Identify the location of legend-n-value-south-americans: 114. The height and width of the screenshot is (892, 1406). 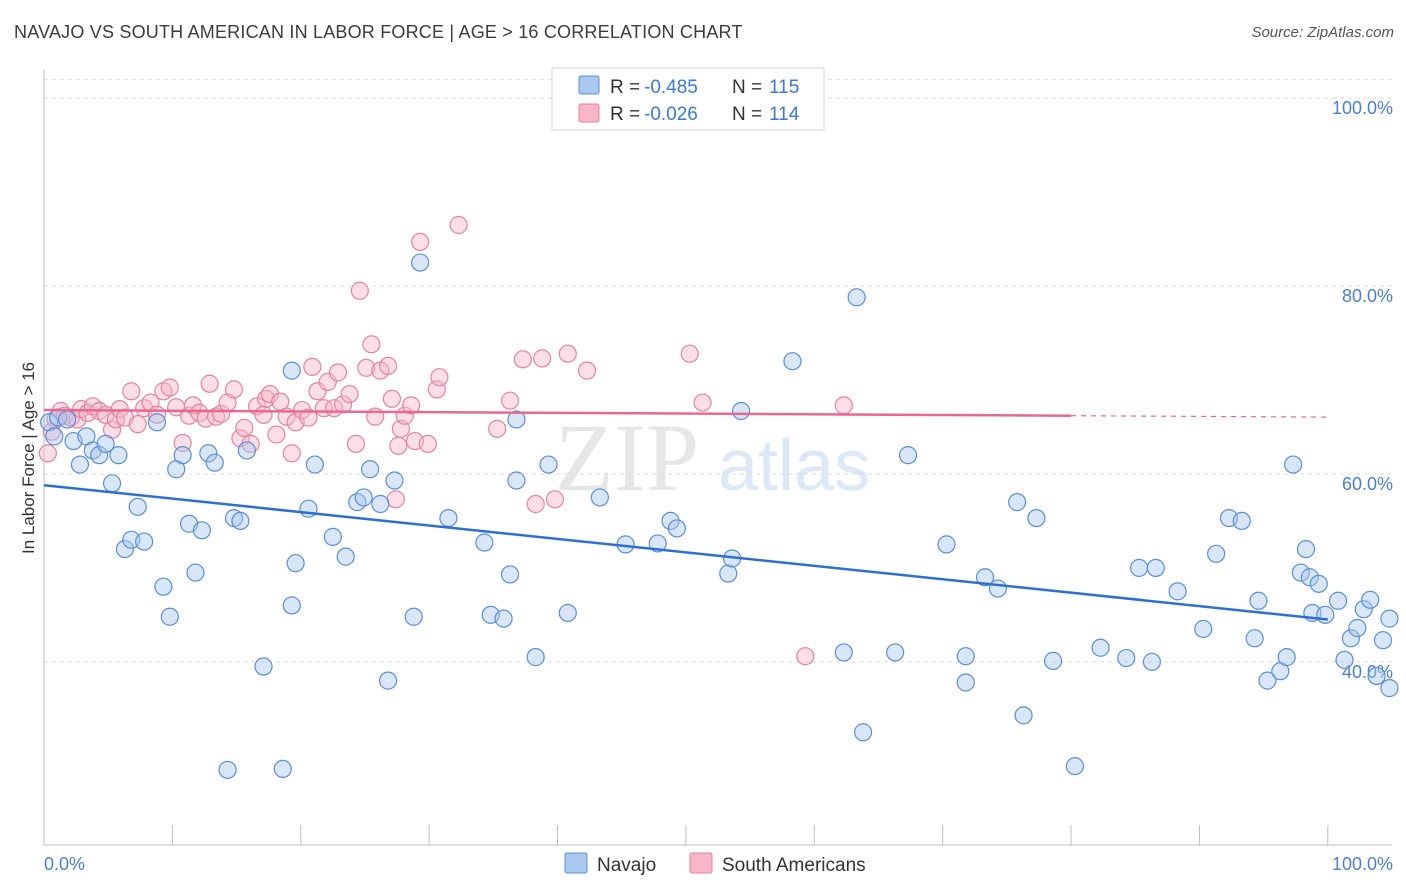
(784, 114).